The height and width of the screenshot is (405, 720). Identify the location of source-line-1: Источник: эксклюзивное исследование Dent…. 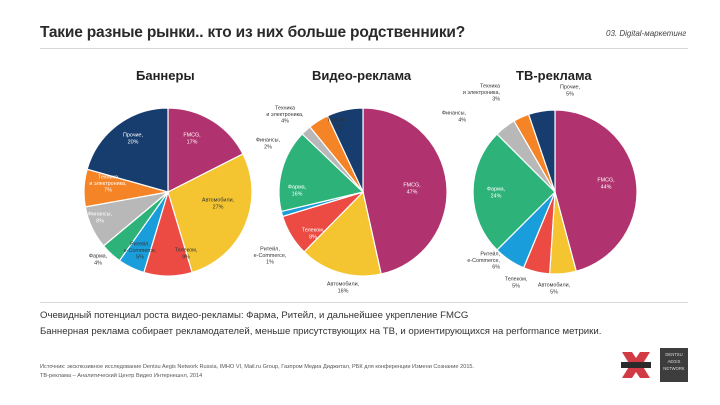
(257, 367).